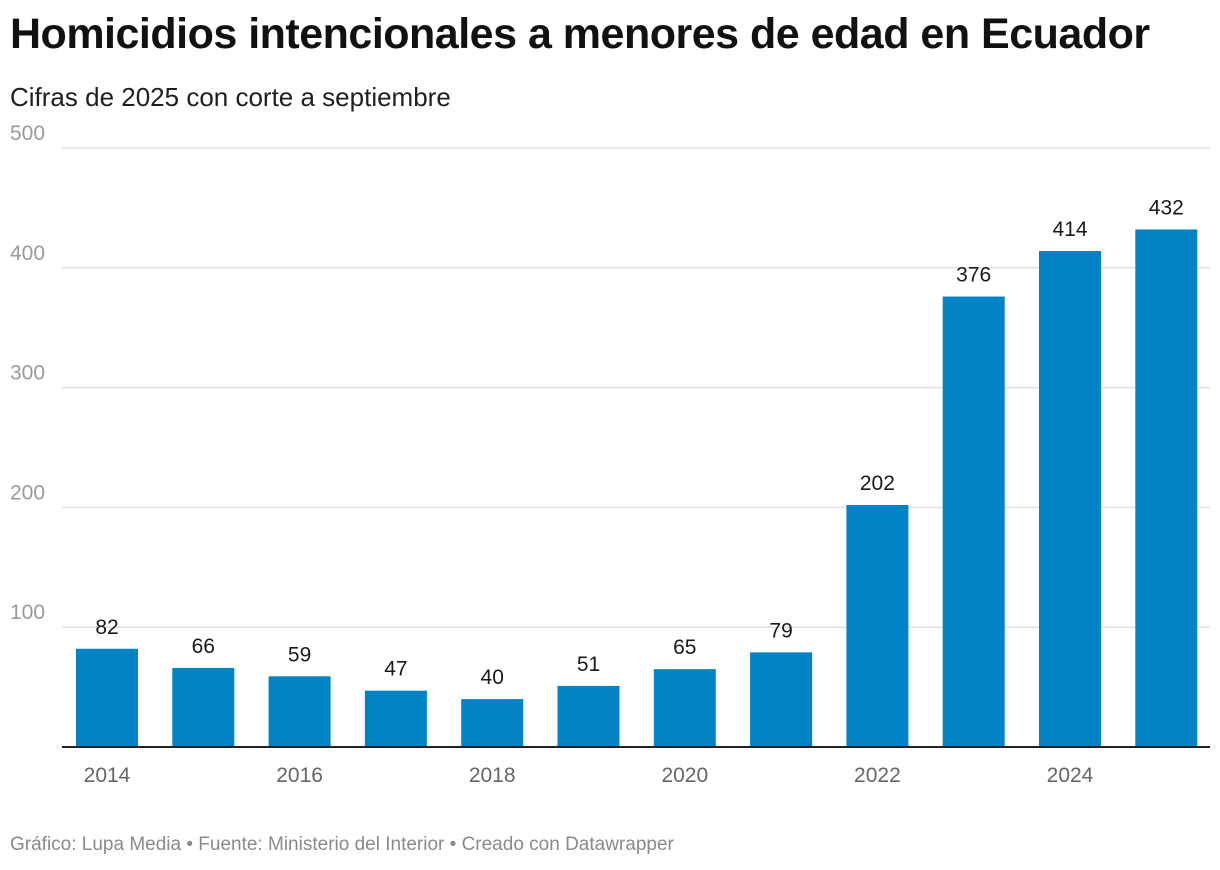 Image resolution: width=1220 pixels, height=870 pixels. I want to click on y-tick-label: 300, so click(27, 373).